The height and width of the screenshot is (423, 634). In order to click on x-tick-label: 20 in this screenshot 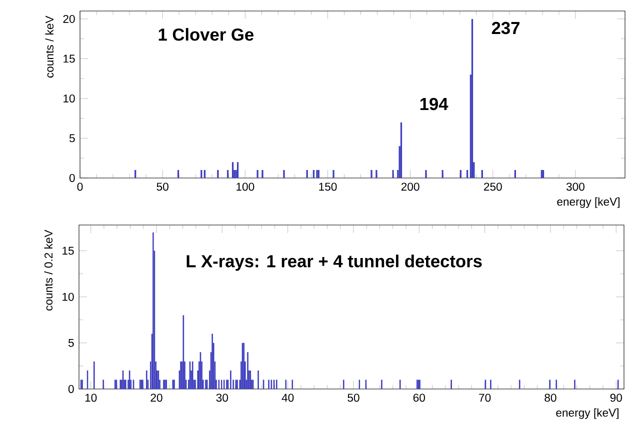, I will do `click(156, 398)`.